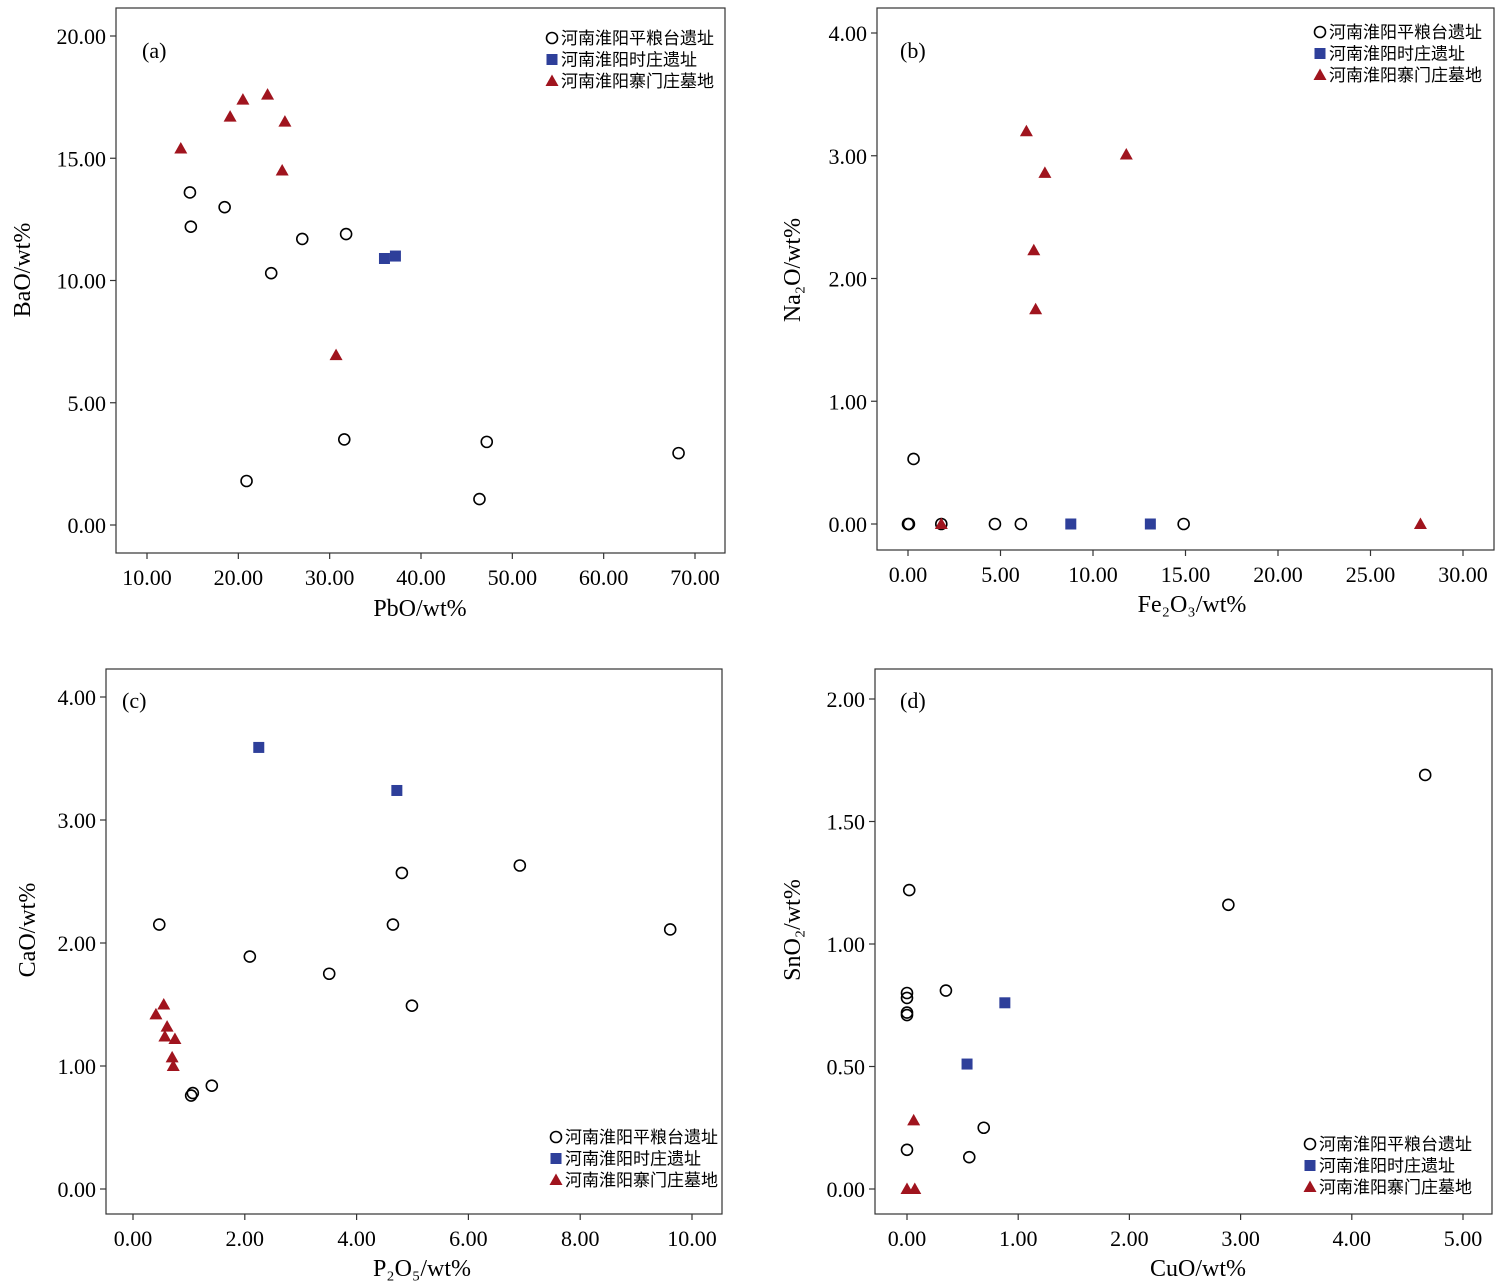 Image resolution: width=1500 pixels, height=1286 pixels. What do you see at coordinates (422, 1269) in the screenshot?
I see `x-axis-label: P₂O₅/wt%` at bounding box center [422, 1269].